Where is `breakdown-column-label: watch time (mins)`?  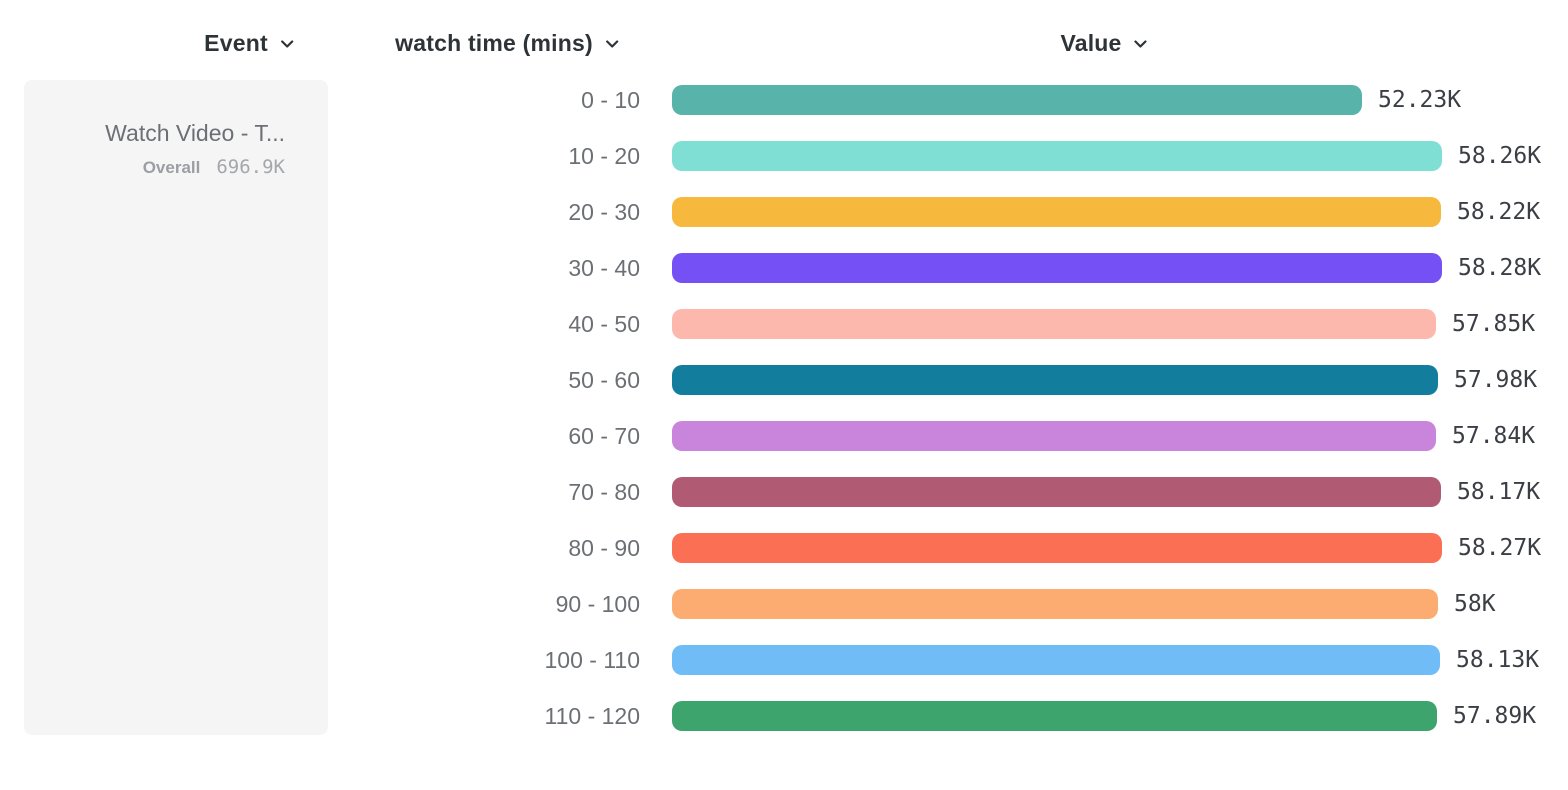 breakdown-column-label: watch time (mins) is located at coordinates (494, 42).